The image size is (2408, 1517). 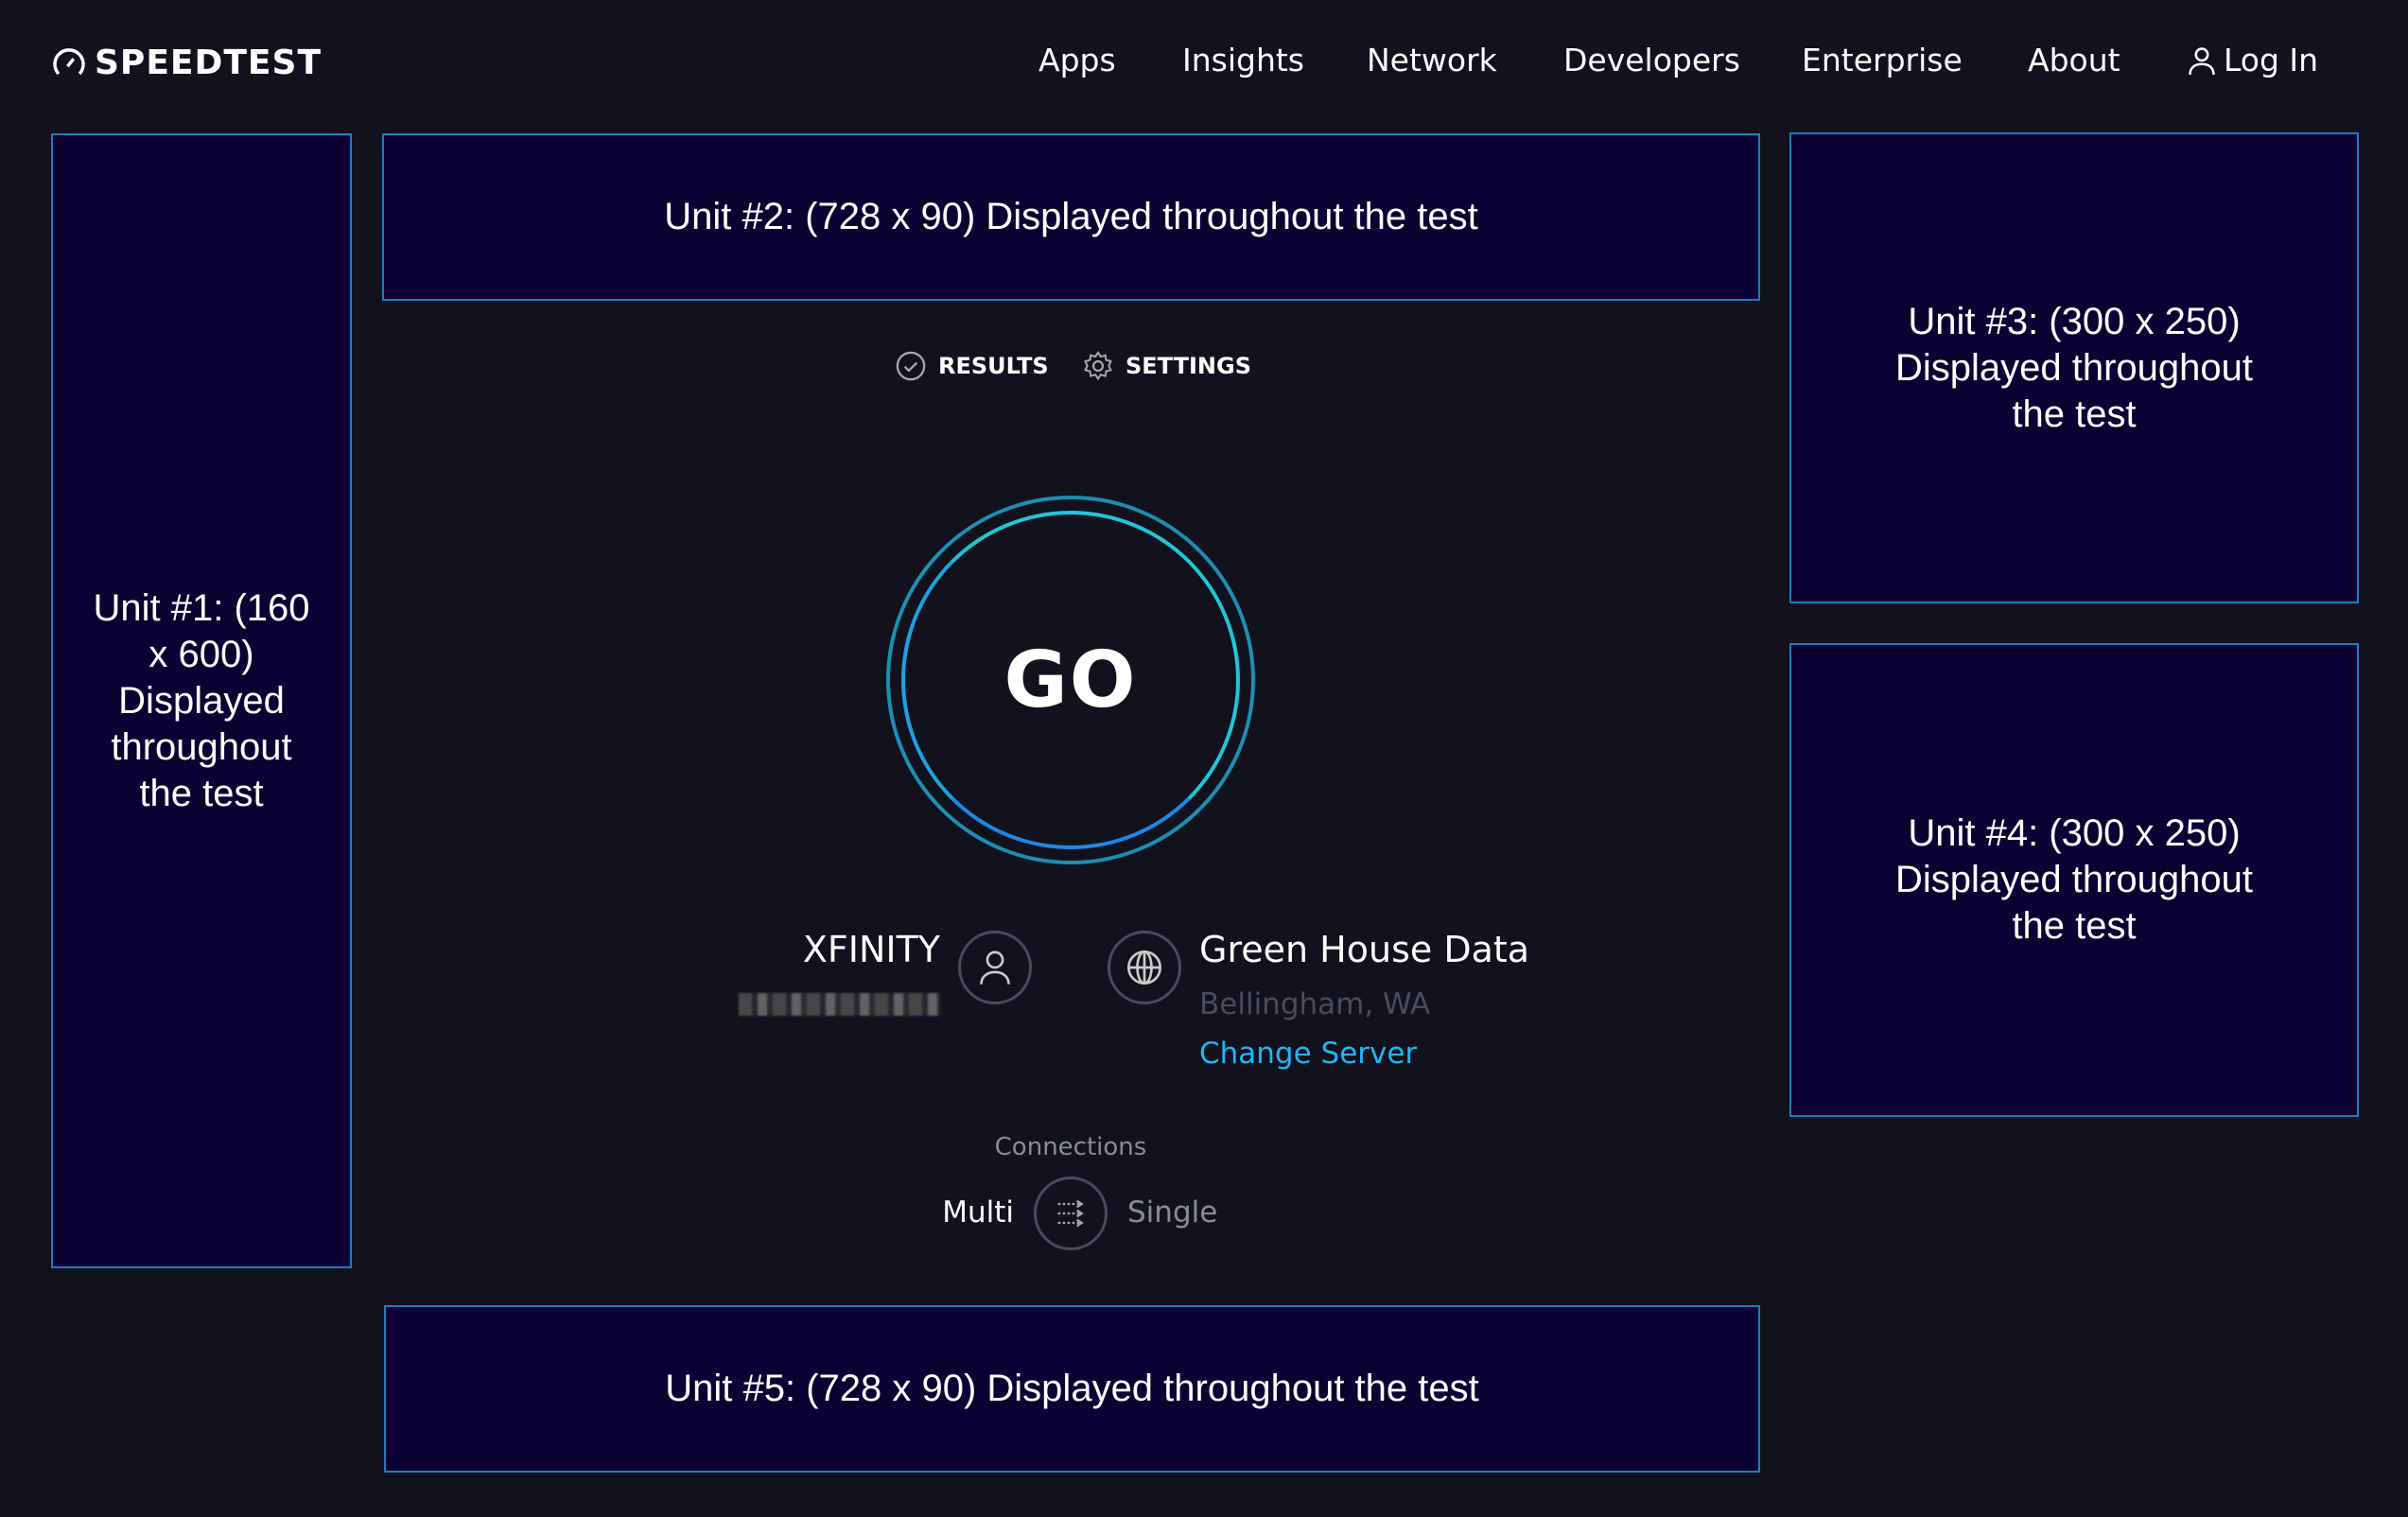 I want to click on login-link: Log In, so click(x=2253, y=60).